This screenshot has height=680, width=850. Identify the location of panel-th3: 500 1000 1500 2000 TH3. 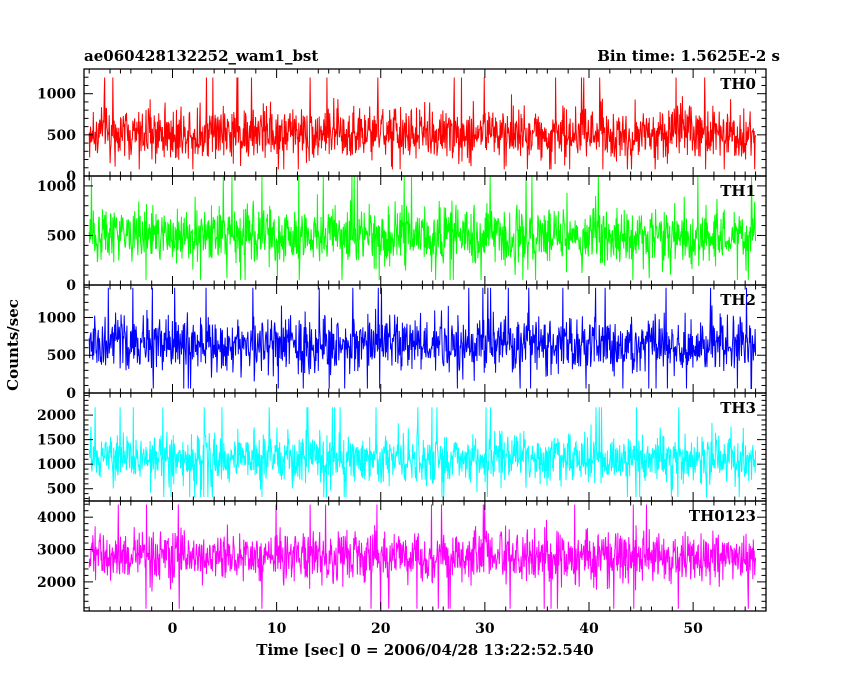
(402, 447).